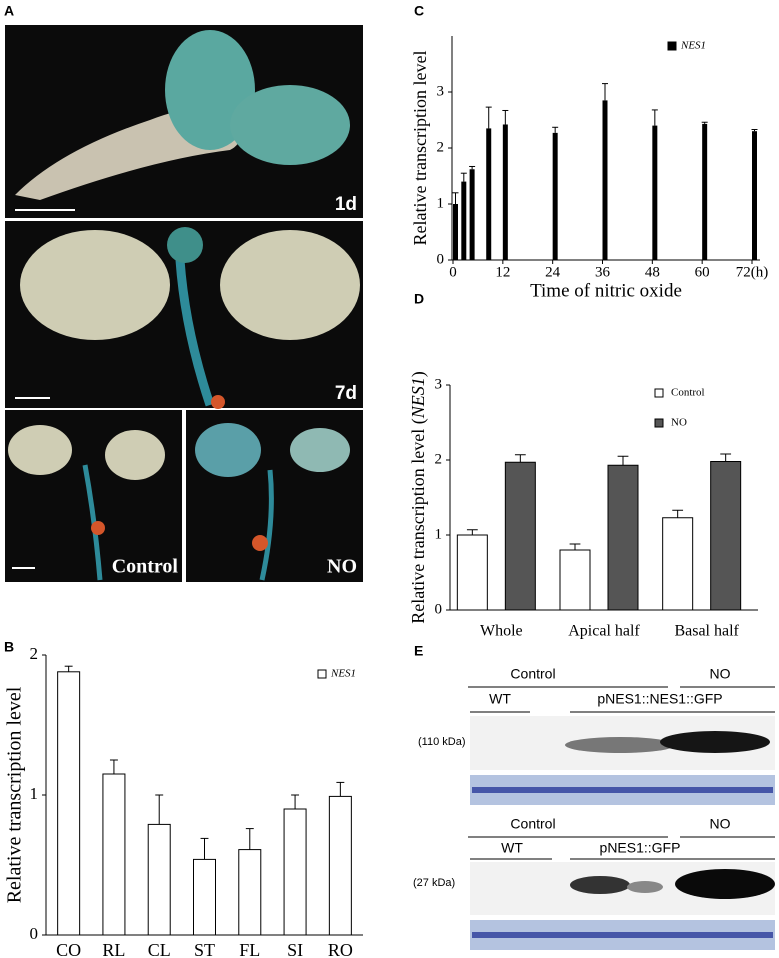 Image resolution: width=779 pixels, height=958 pixels. I want to click on panel-label: C, so click(419, 11).